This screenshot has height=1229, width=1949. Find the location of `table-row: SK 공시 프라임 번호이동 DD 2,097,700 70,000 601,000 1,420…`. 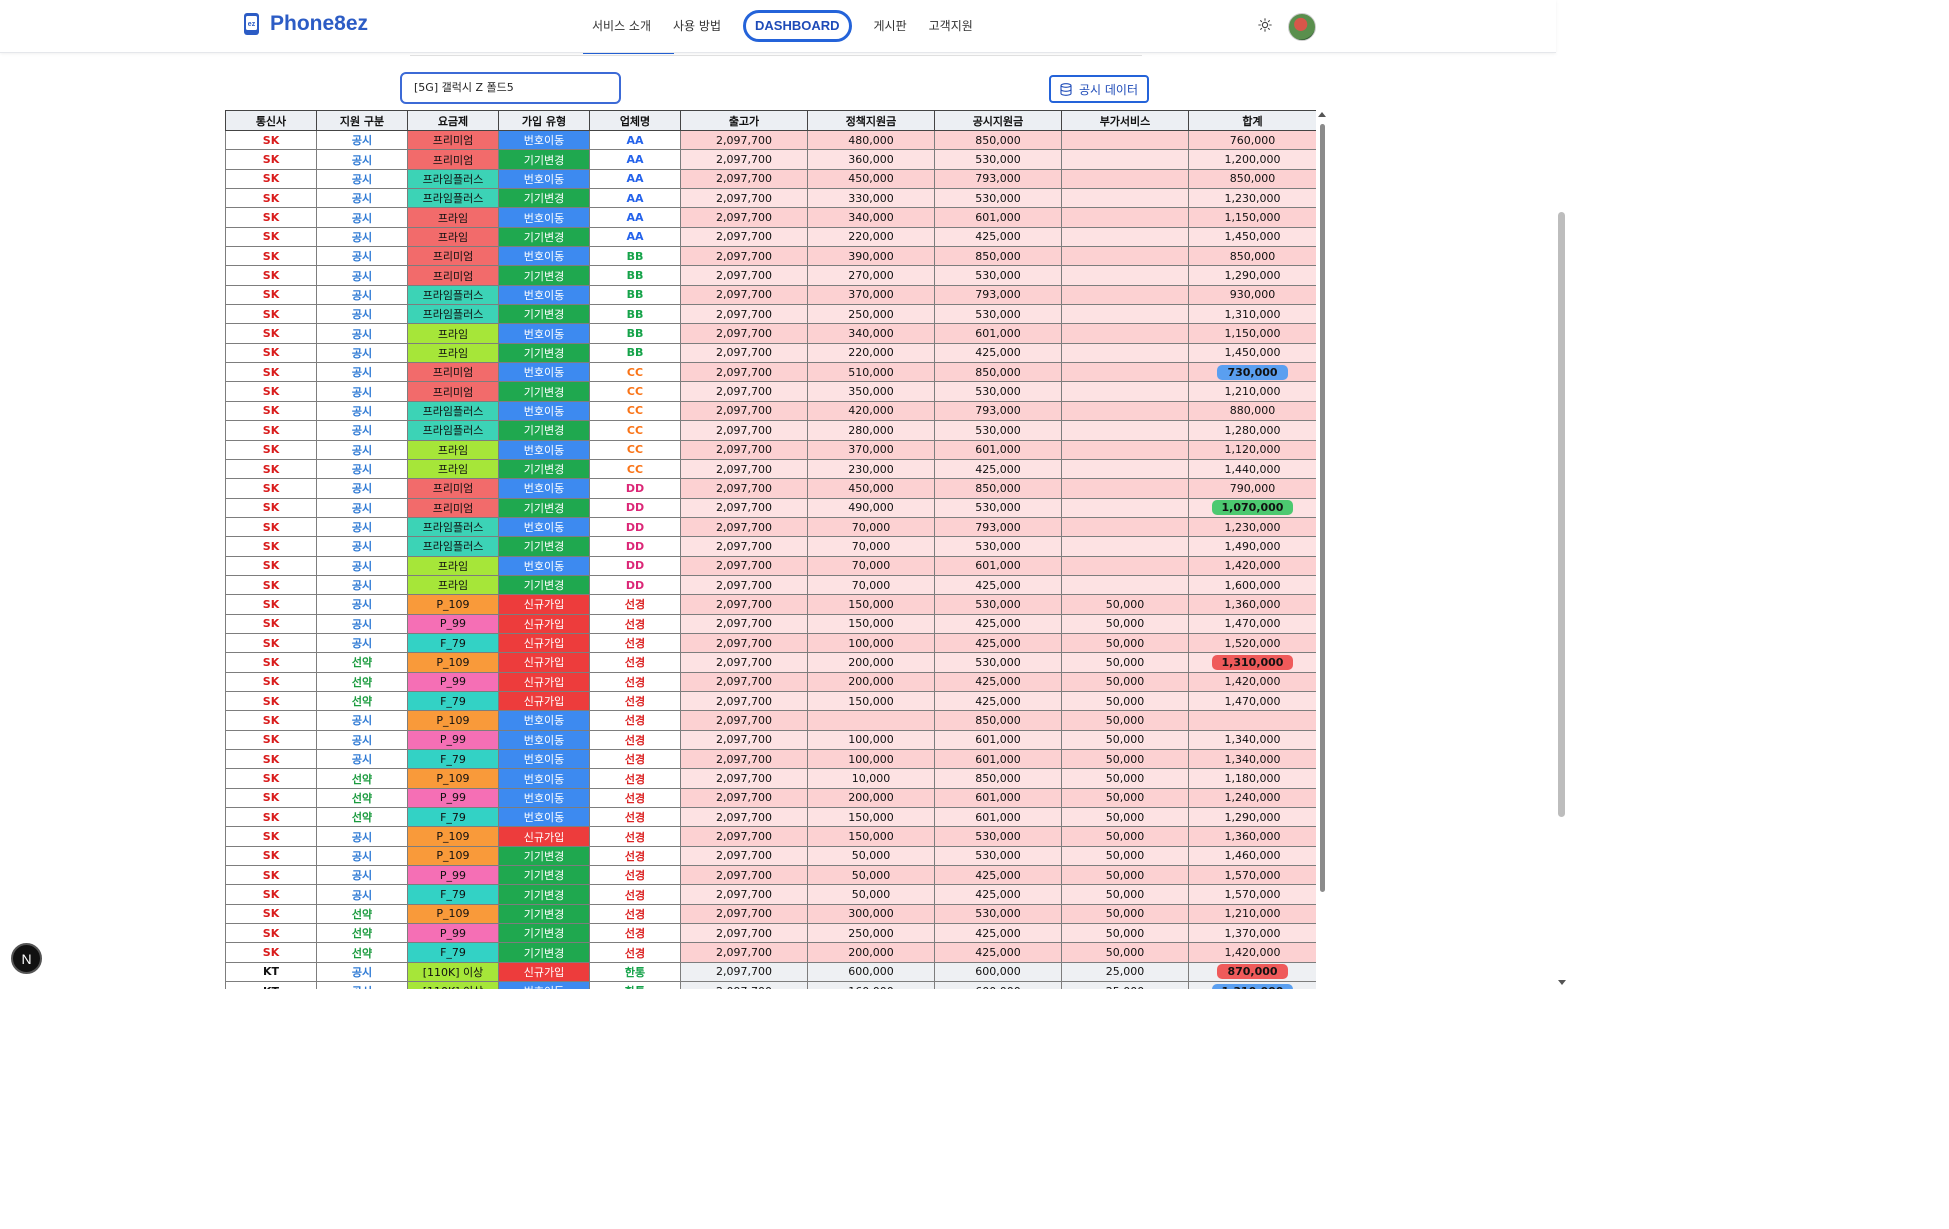

table-row: SK 공시 프라임 번호이동 DD 2,097,700 70,000 601,000 1,420… is located at coordinates (770, 565).